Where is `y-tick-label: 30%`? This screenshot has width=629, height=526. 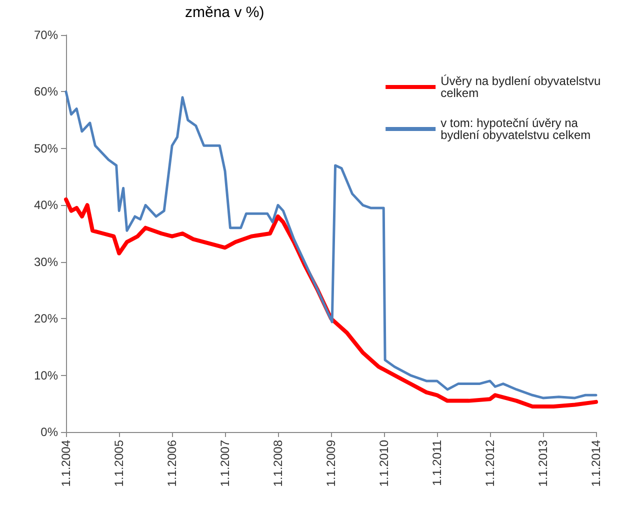 y-tick-label: 30% is located at coordinates (46, 261).